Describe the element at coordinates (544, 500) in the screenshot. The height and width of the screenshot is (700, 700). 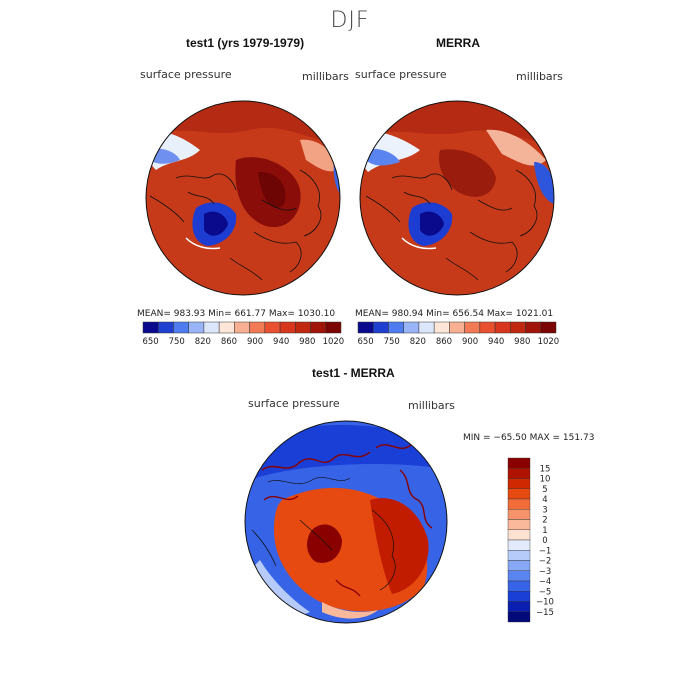
I see `panel3-colorbar-tick-label: 4` at that location.